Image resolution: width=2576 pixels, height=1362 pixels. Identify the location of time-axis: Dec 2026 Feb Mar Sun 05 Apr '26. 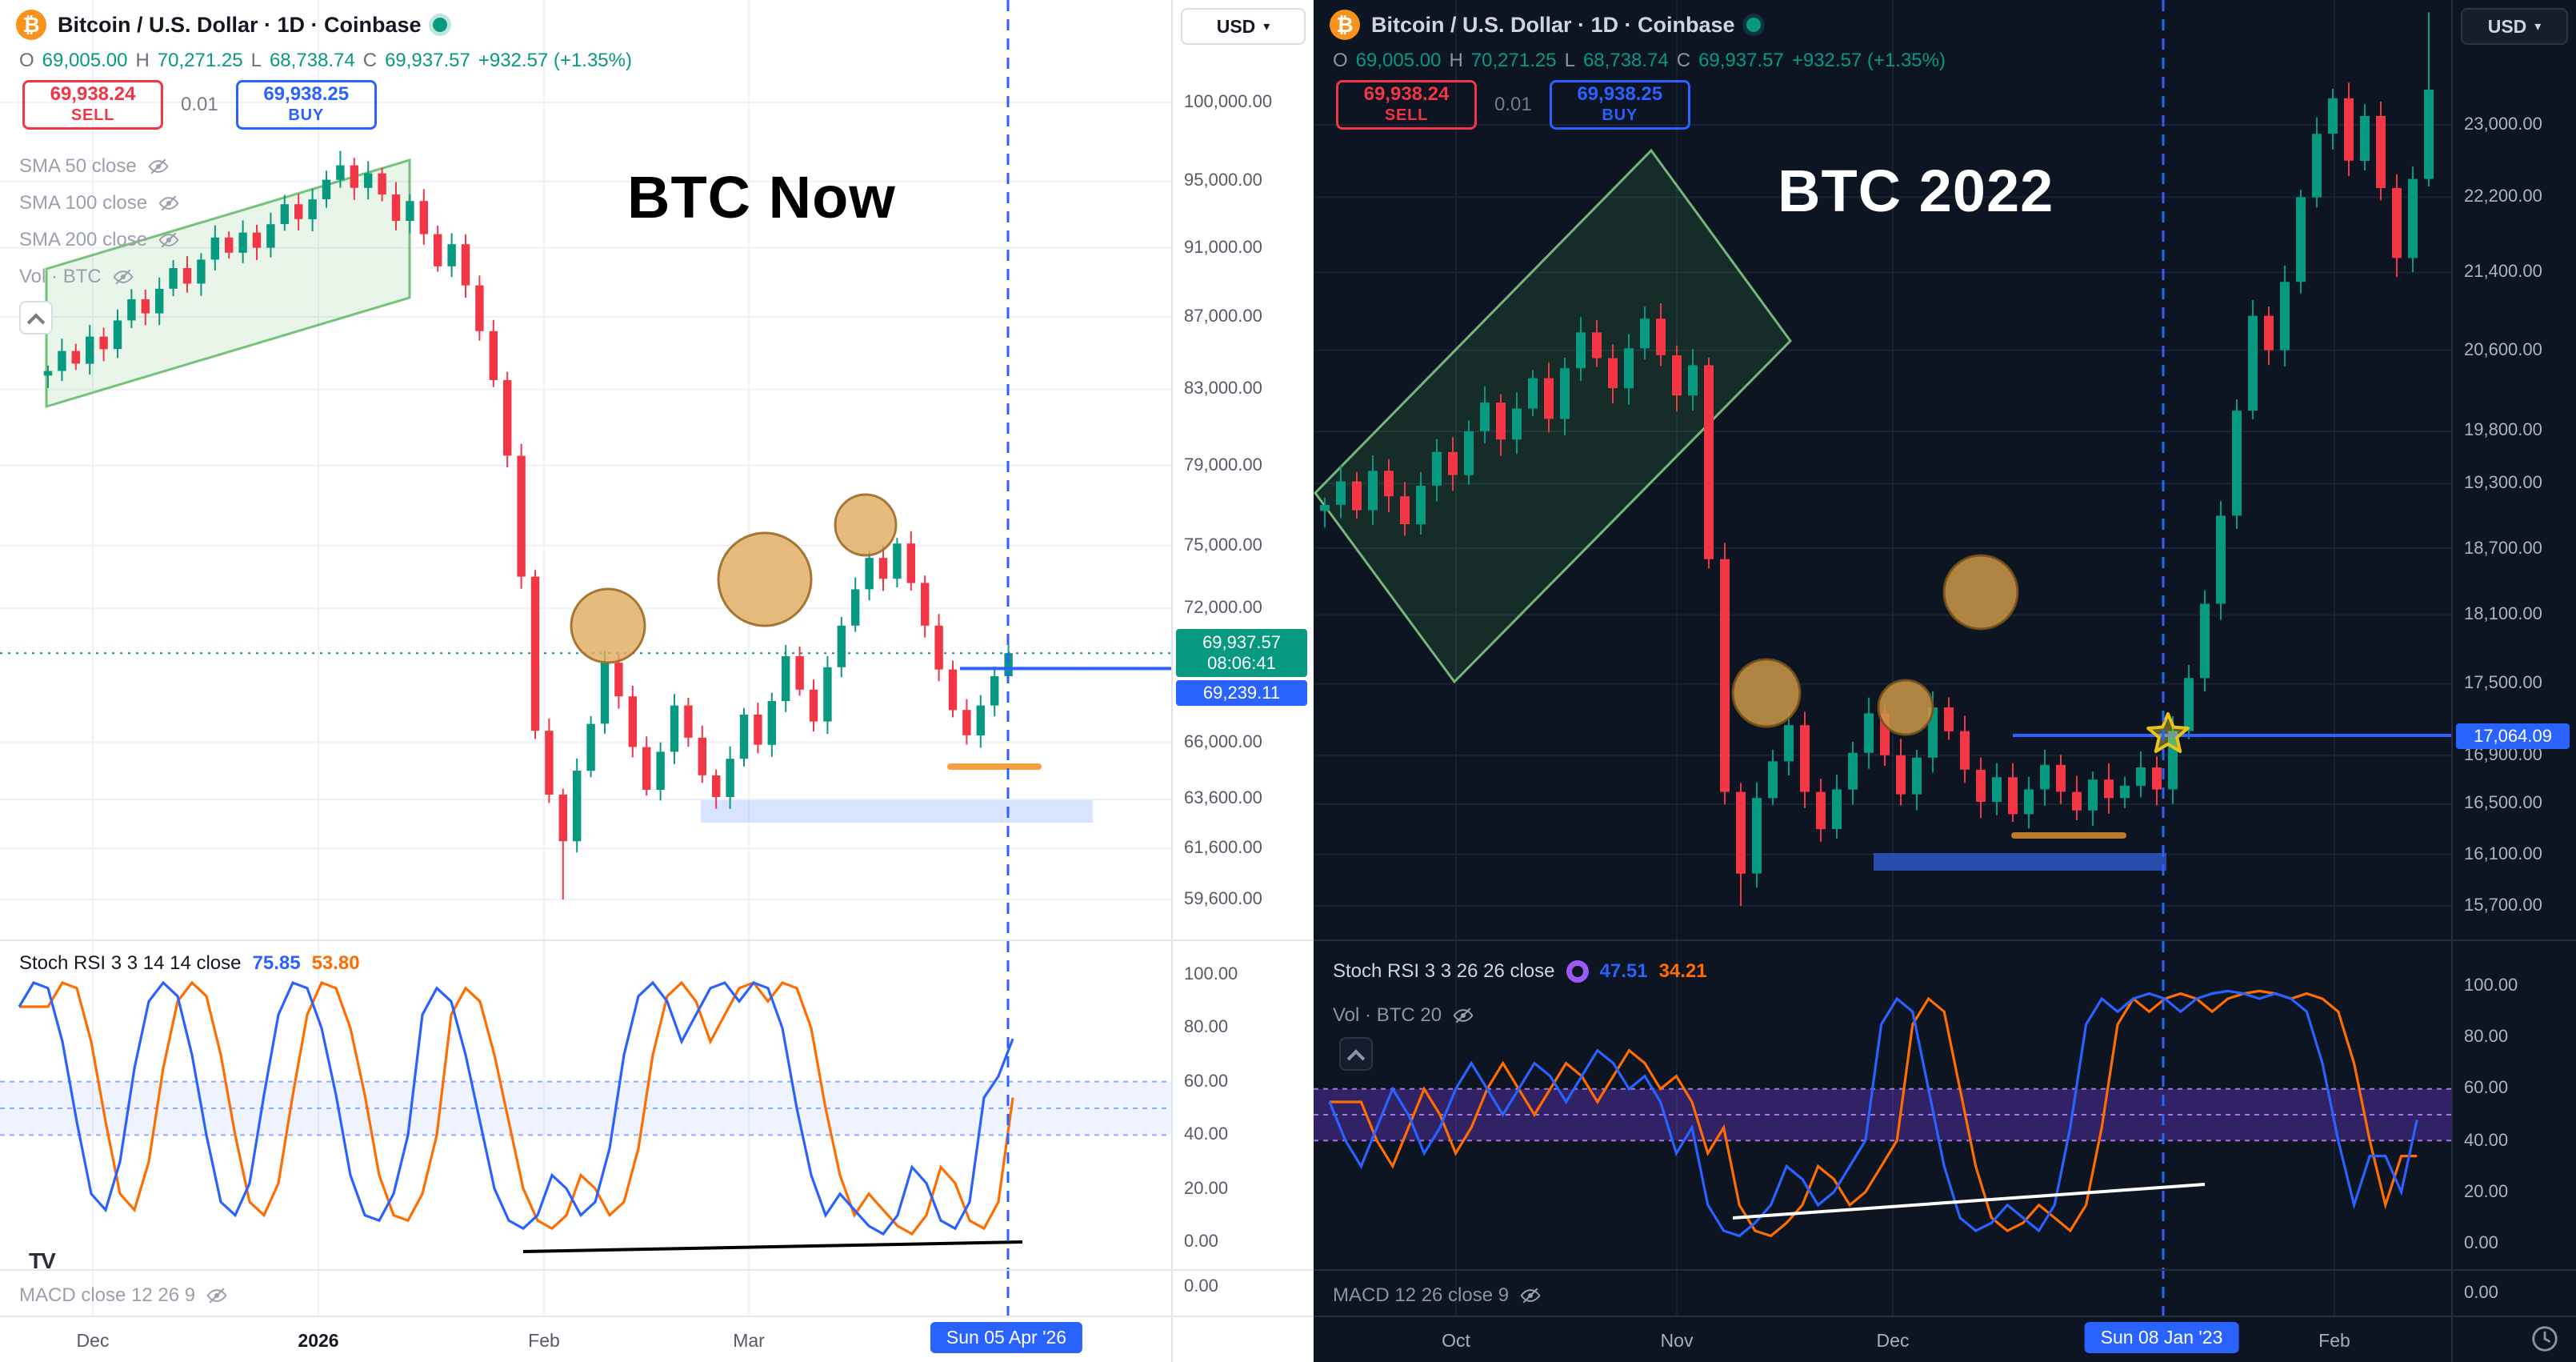
(585, 1339).